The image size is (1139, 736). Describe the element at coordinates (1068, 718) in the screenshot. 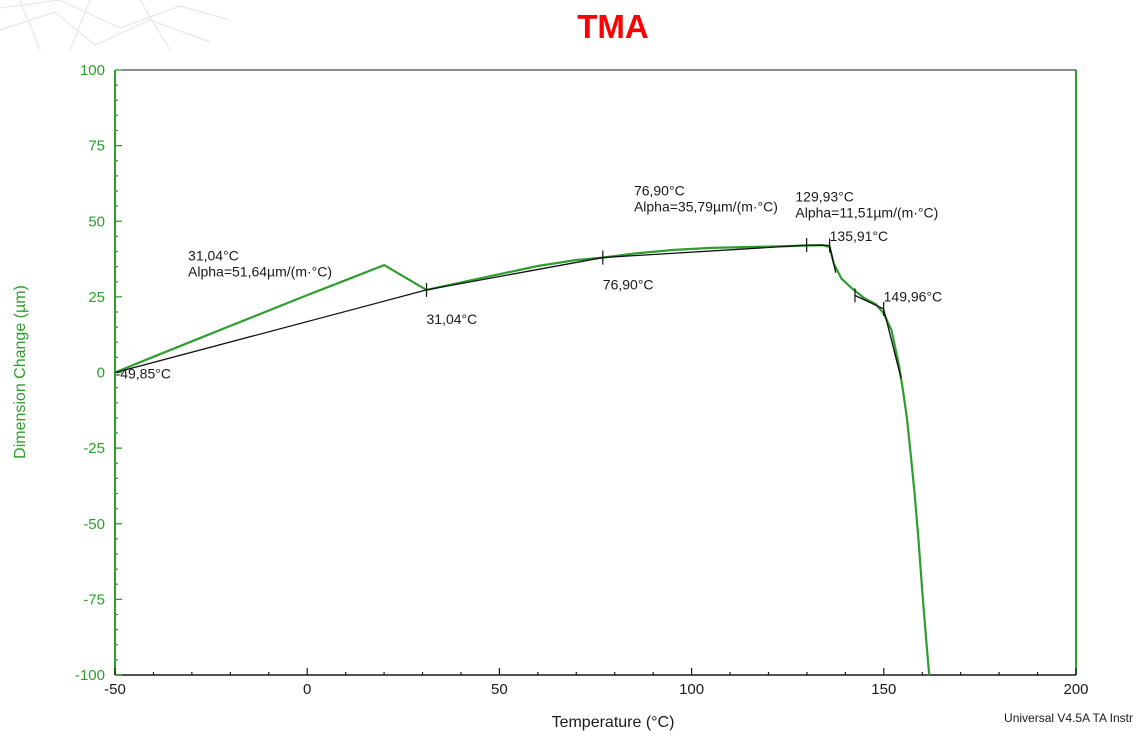

I see `instrument-footer: Universal V4.5A TA Instr` at that location.